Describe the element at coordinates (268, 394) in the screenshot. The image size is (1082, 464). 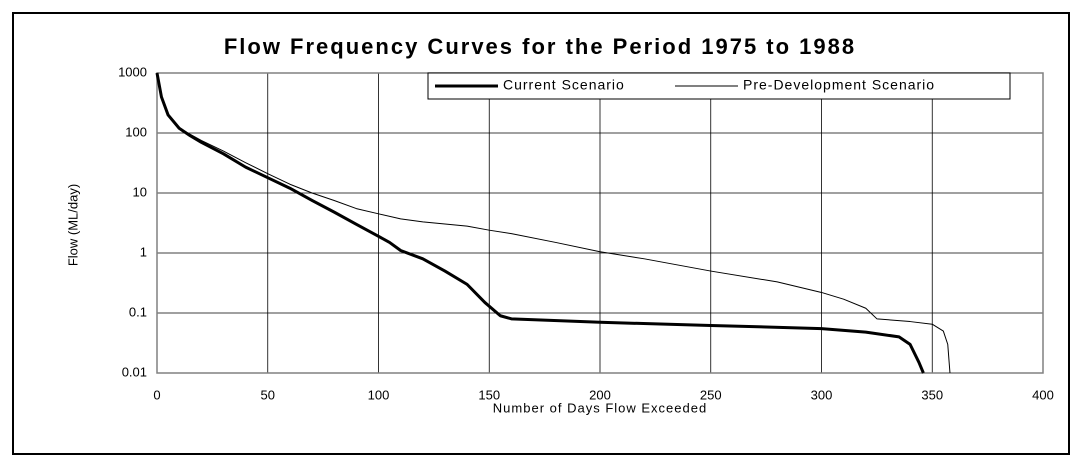
I see `x-tick-label: 50` at that location.